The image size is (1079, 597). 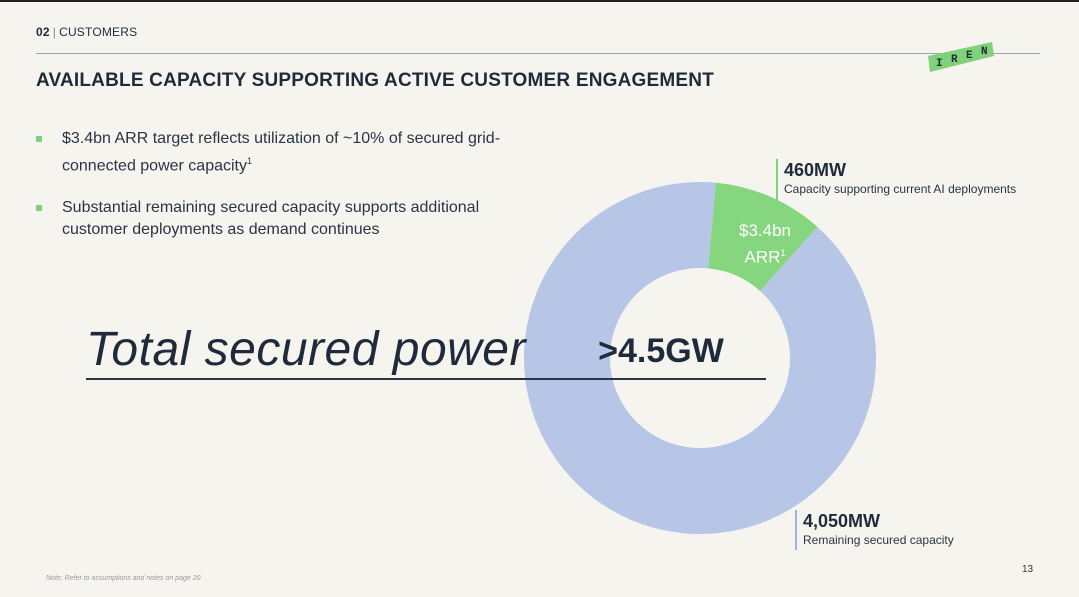 I want to click on section-name: CUSTOMERS, so click(x=98, y=32).